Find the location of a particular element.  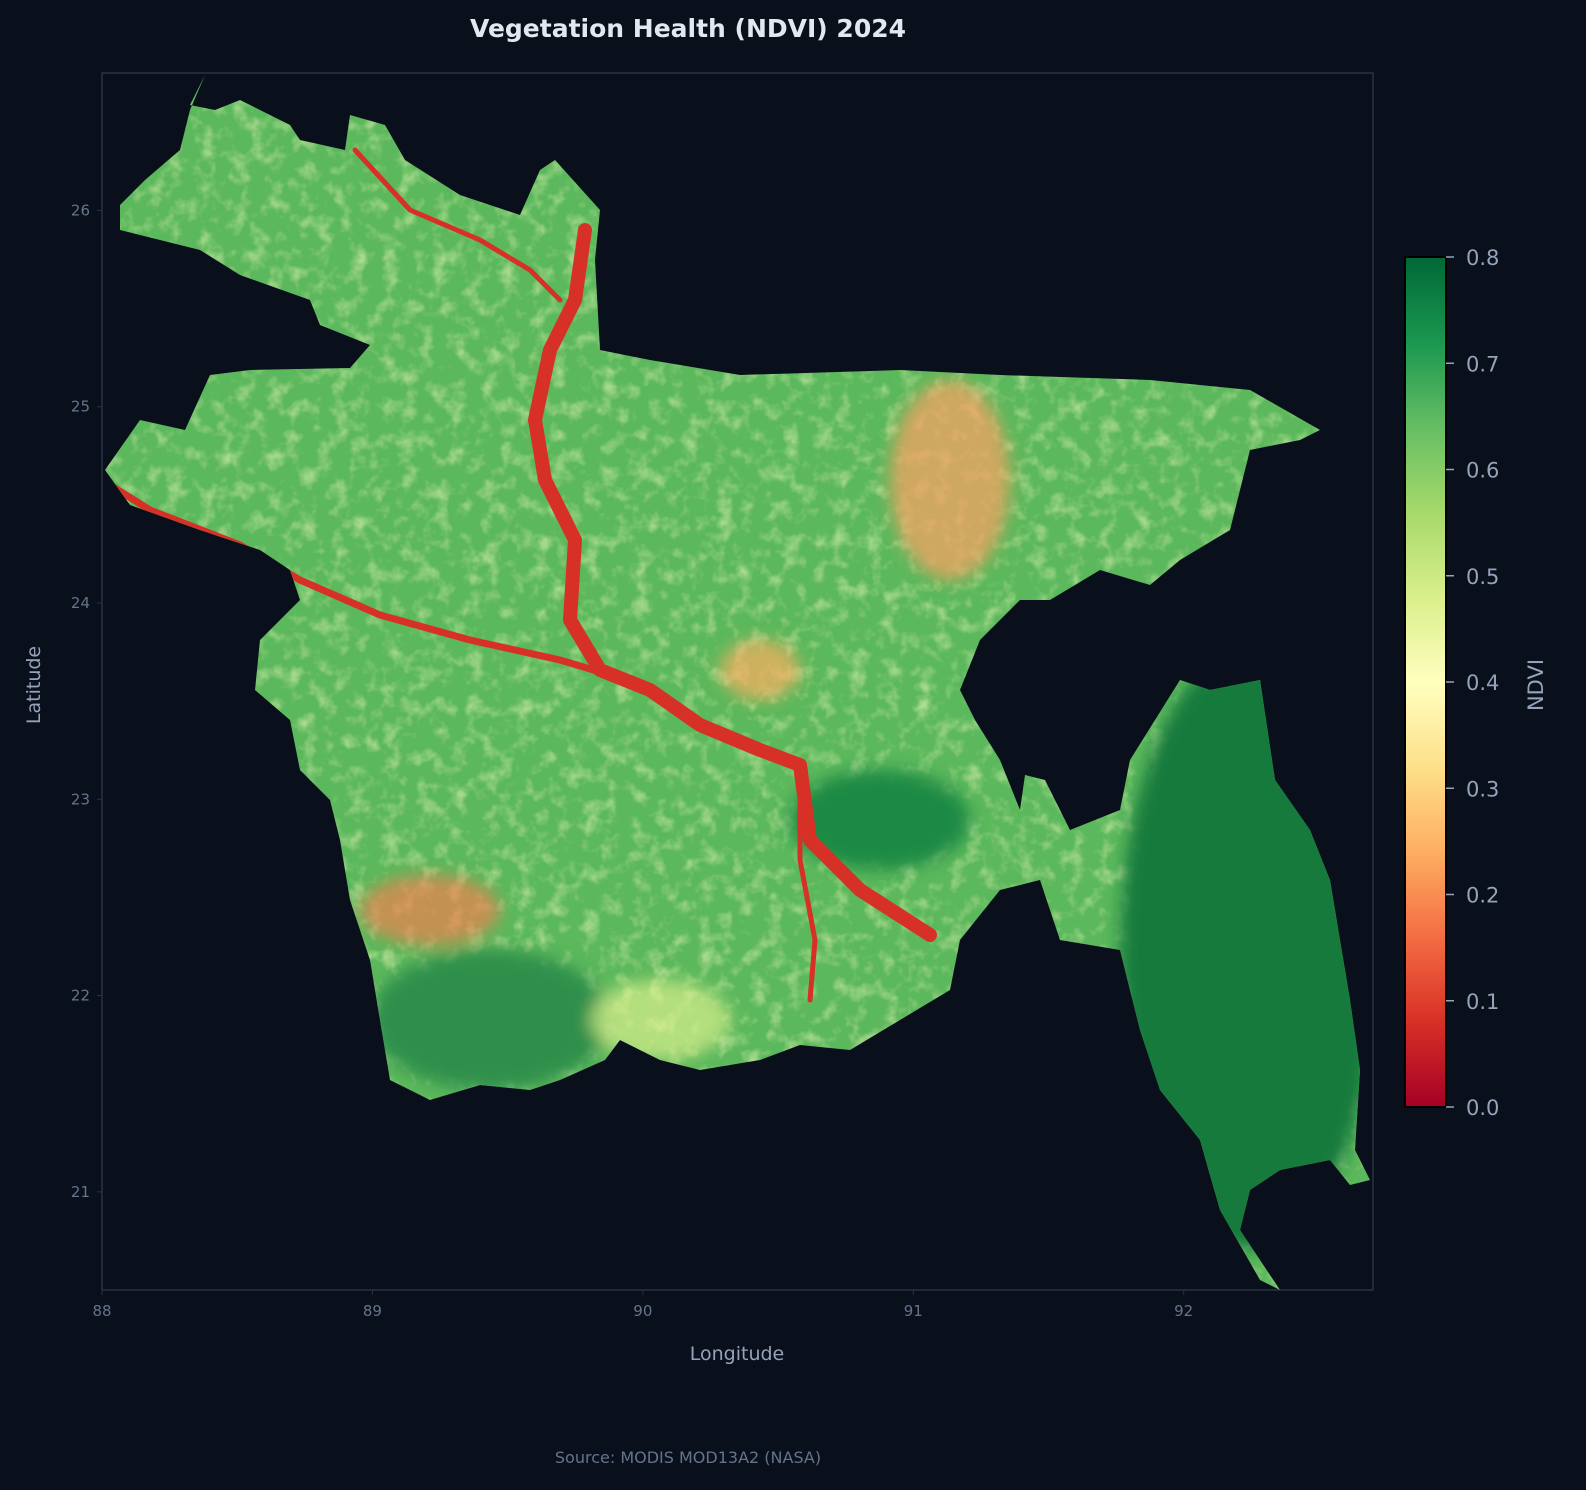

y-tick-label: 25 is located at coordinates (80, 407).